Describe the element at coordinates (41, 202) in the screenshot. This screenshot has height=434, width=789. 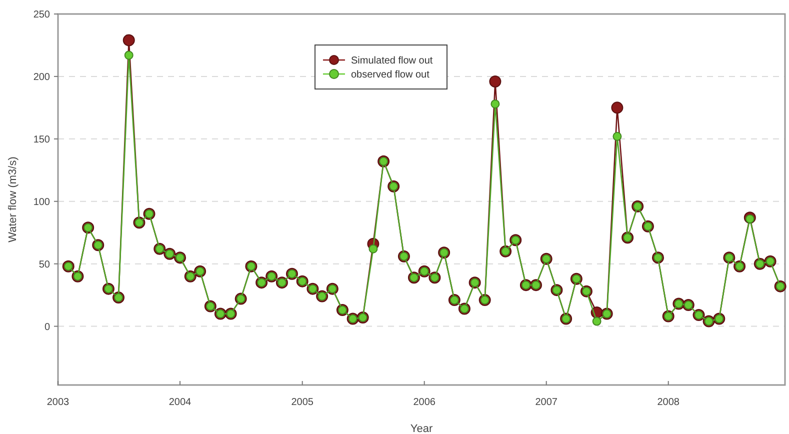
I see `y-tick-label: 100` at that location.